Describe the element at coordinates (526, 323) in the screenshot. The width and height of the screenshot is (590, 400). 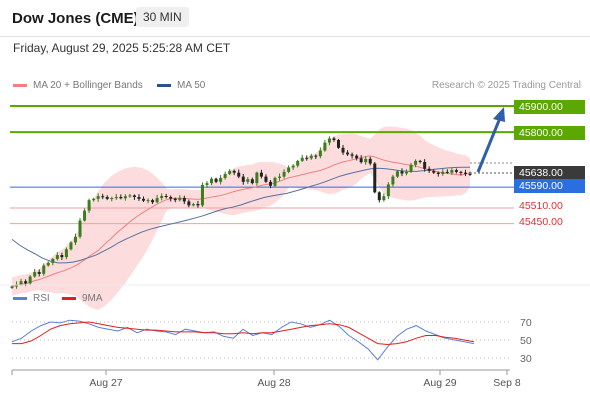
I see `rsi-tick-label: 70` at that location.